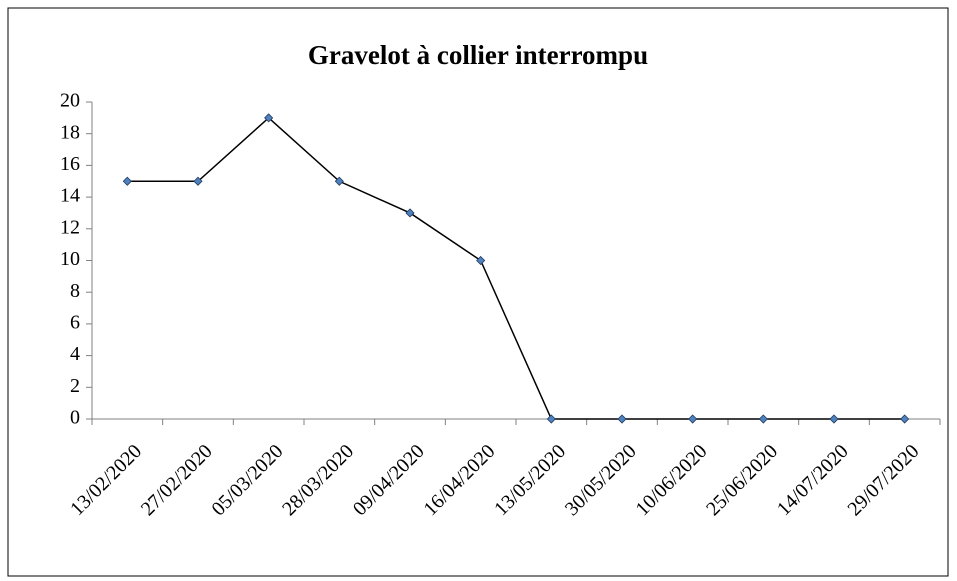  Describe the element at coordinates (75, 291) in the screenshot. I see `y-tick-label: 8` at that location.